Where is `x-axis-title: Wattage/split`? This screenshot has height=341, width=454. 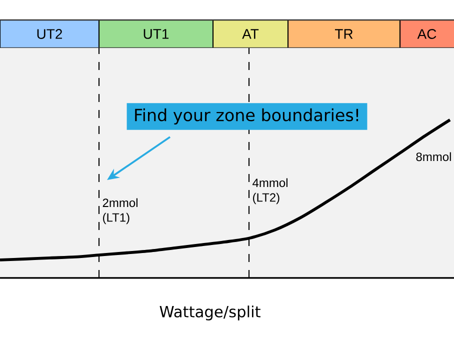 x-axis-title: Wattage/split is located at coordinates (210, 313).